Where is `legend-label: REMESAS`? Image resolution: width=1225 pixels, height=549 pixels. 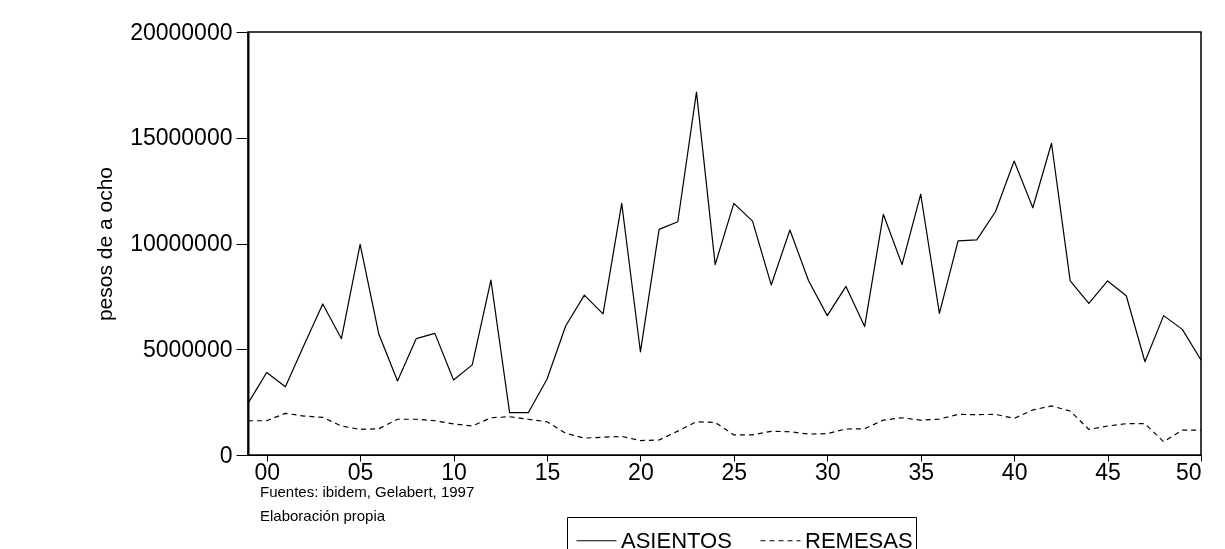 legend-label: REMESAS is located at coordinates (859, 538).